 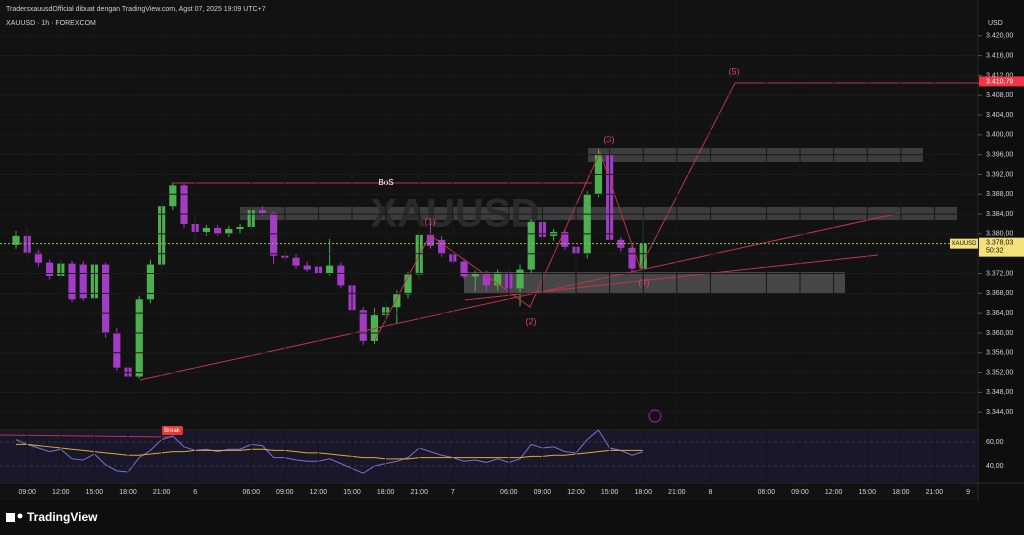 I want to click on y-tick-label: 3.416,00, so click(x=999, y=55).